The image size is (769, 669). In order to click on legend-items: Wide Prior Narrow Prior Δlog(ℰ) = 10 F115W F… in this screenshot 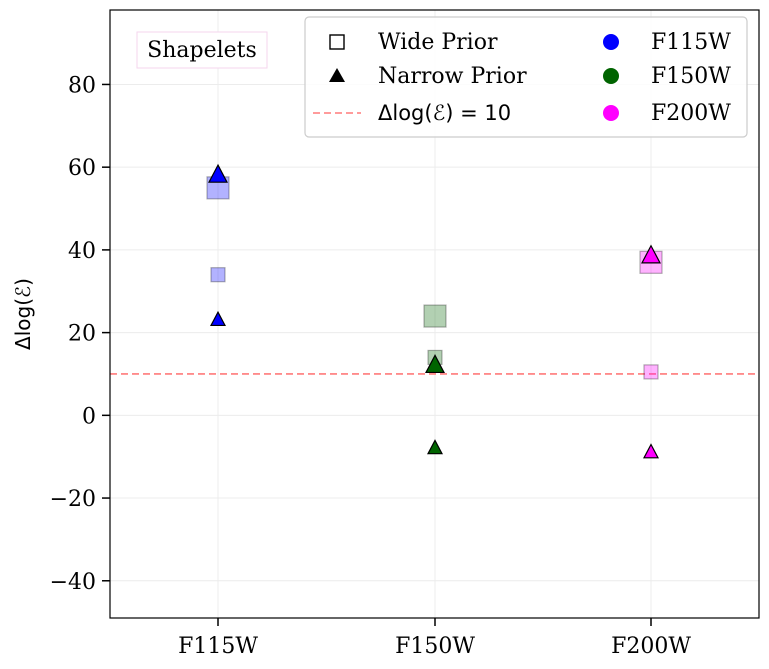, I will do `click(522, 78)`.